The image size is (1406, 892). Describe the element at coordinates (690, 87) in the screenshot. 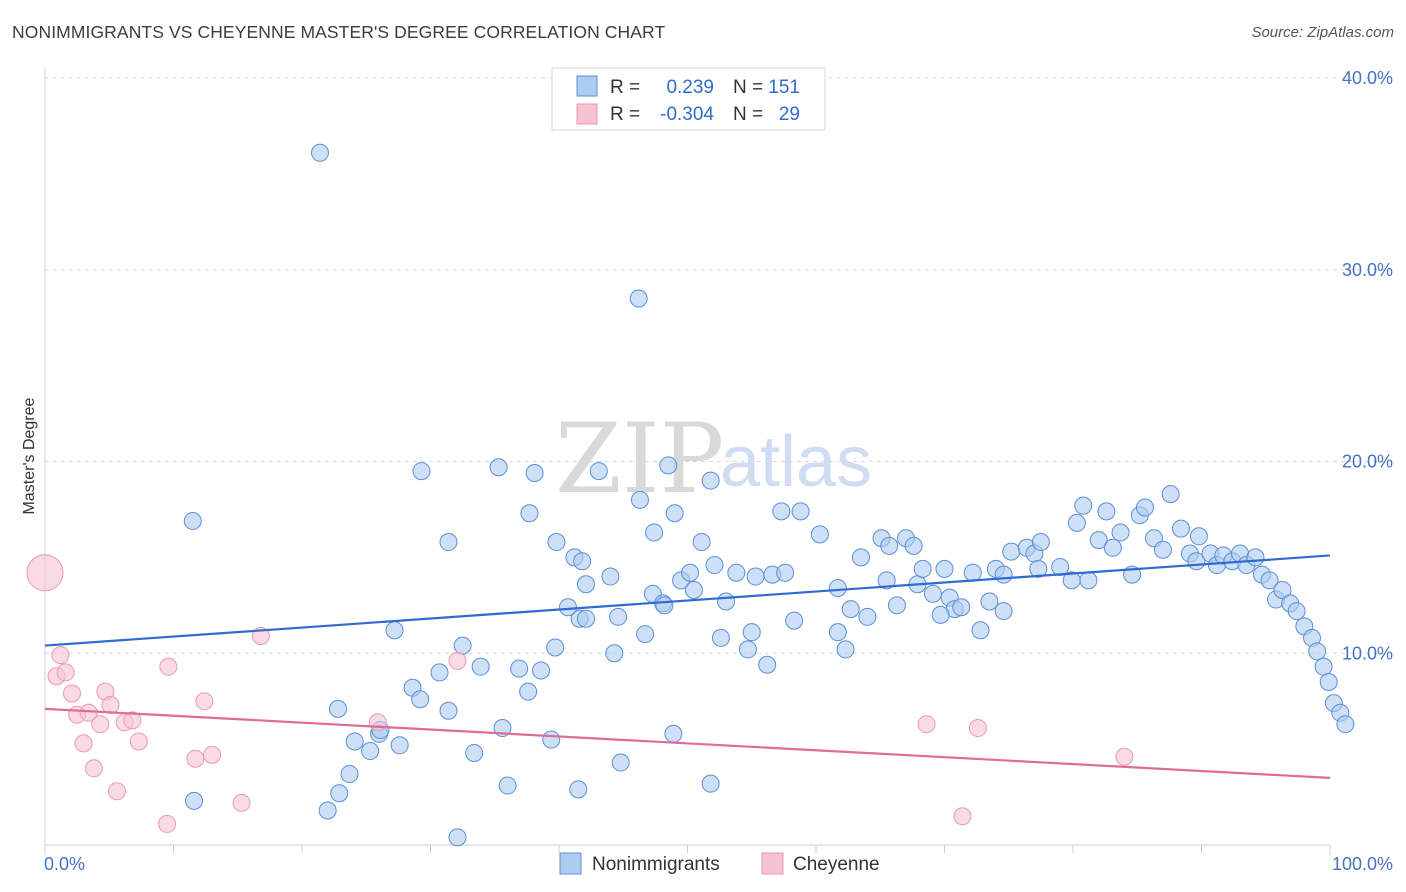

I see `legend-r-value-blue: 0.239` at that location.